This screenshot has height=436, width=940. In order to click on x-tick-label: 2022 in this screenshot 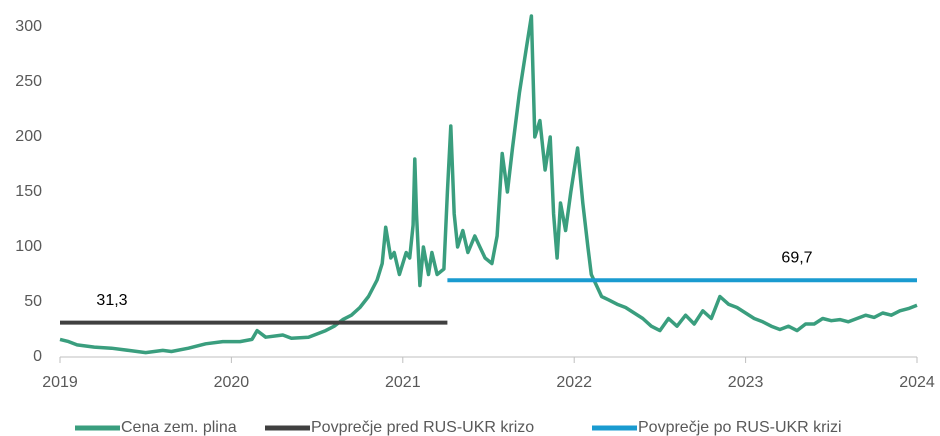, I will do `click(574, 382)`.